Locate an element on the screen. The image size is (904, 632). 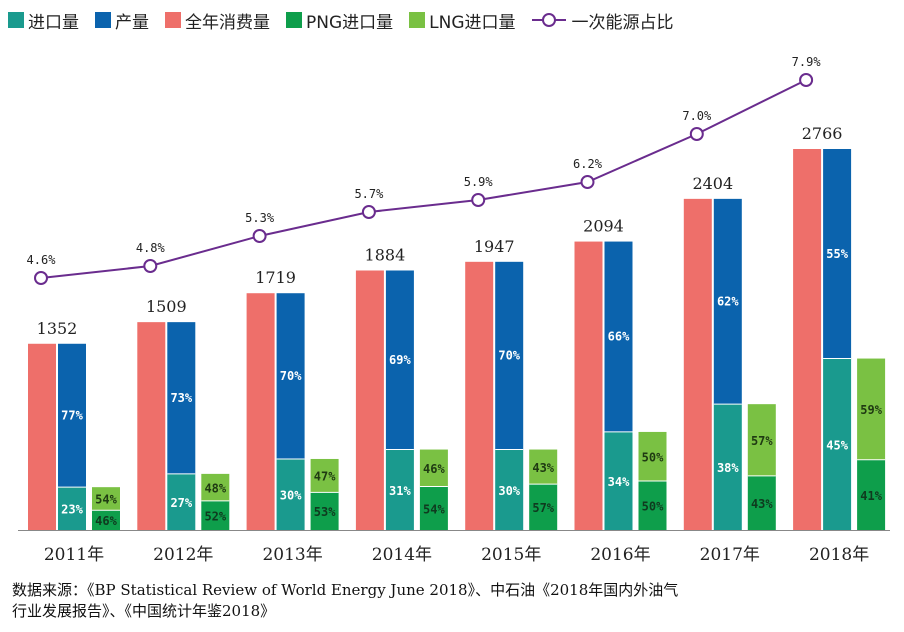
legend: 进口量 产量 全年消费量 PNG进口量 LNG进口量 一次能源占比 is located at coordinates (349, 20).